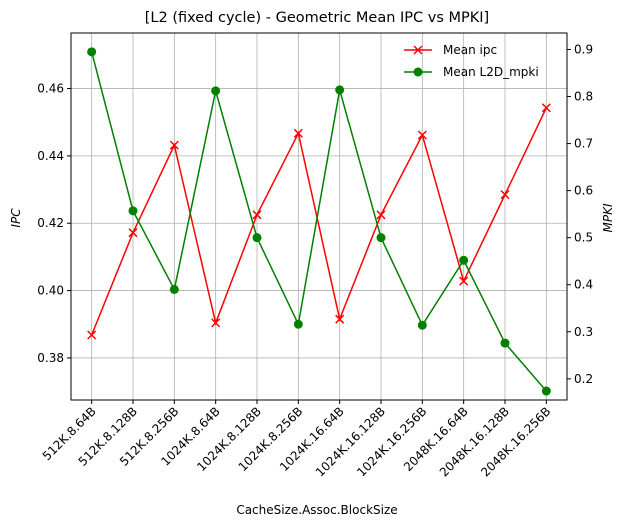 The image size is (627, 526). I want to click on legend-label-mean-ipc: Mean ipc, so click(470, 50).